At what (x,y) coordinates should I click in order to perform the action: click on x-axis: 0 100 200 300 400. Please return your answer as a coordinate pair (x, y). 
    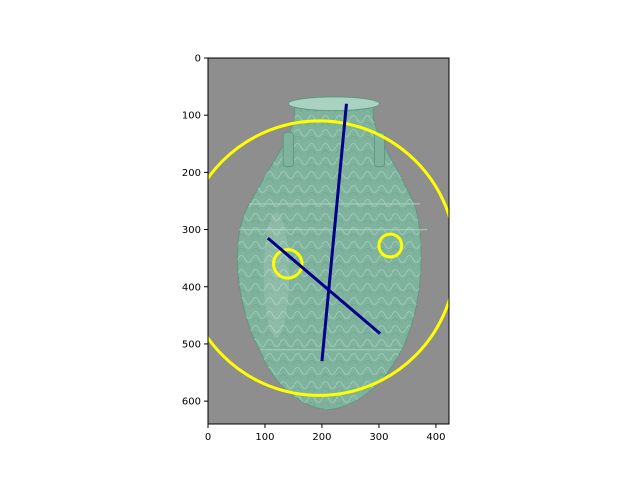
    Looking at the image, I should click on (325, 433).